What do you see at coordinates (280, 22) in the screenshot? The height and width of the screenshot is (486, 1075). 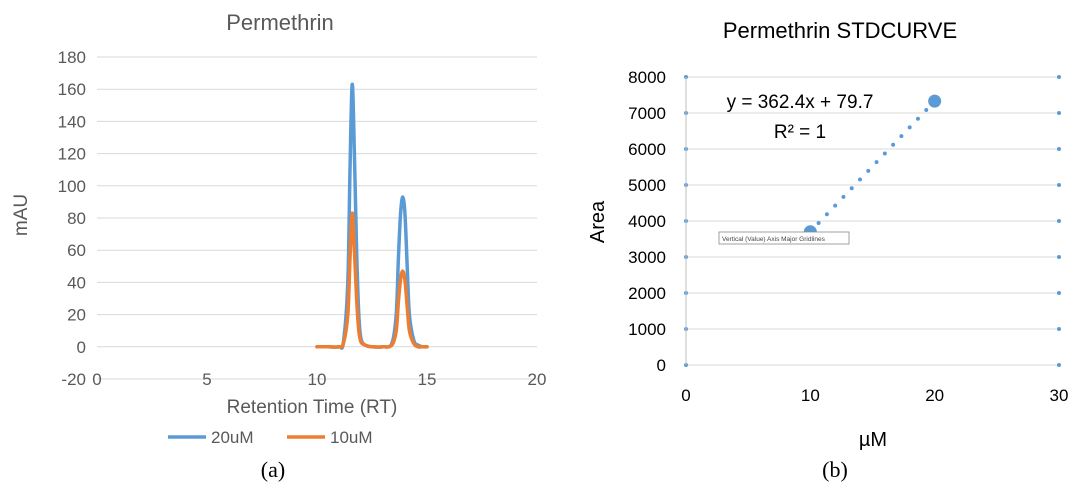 I see `chart-a-title: Permethrin` at bounding box center [280, 22].